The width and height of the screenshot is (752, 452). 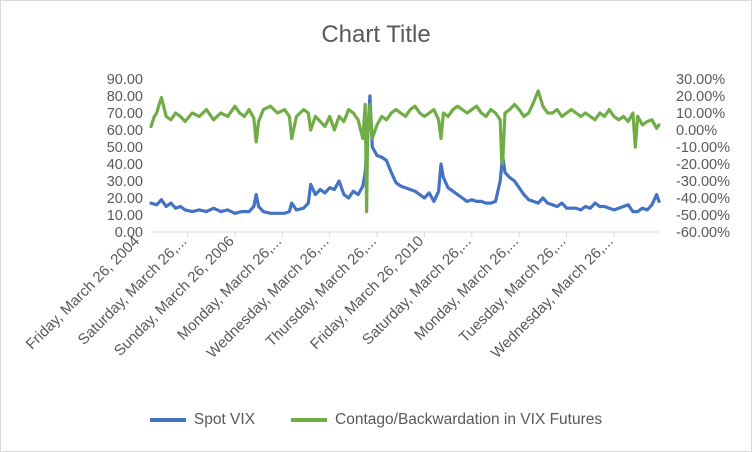 I want to click on legend-item-contango: Contago/Backwardation in VIX Futures, so click(x=446, y=420).